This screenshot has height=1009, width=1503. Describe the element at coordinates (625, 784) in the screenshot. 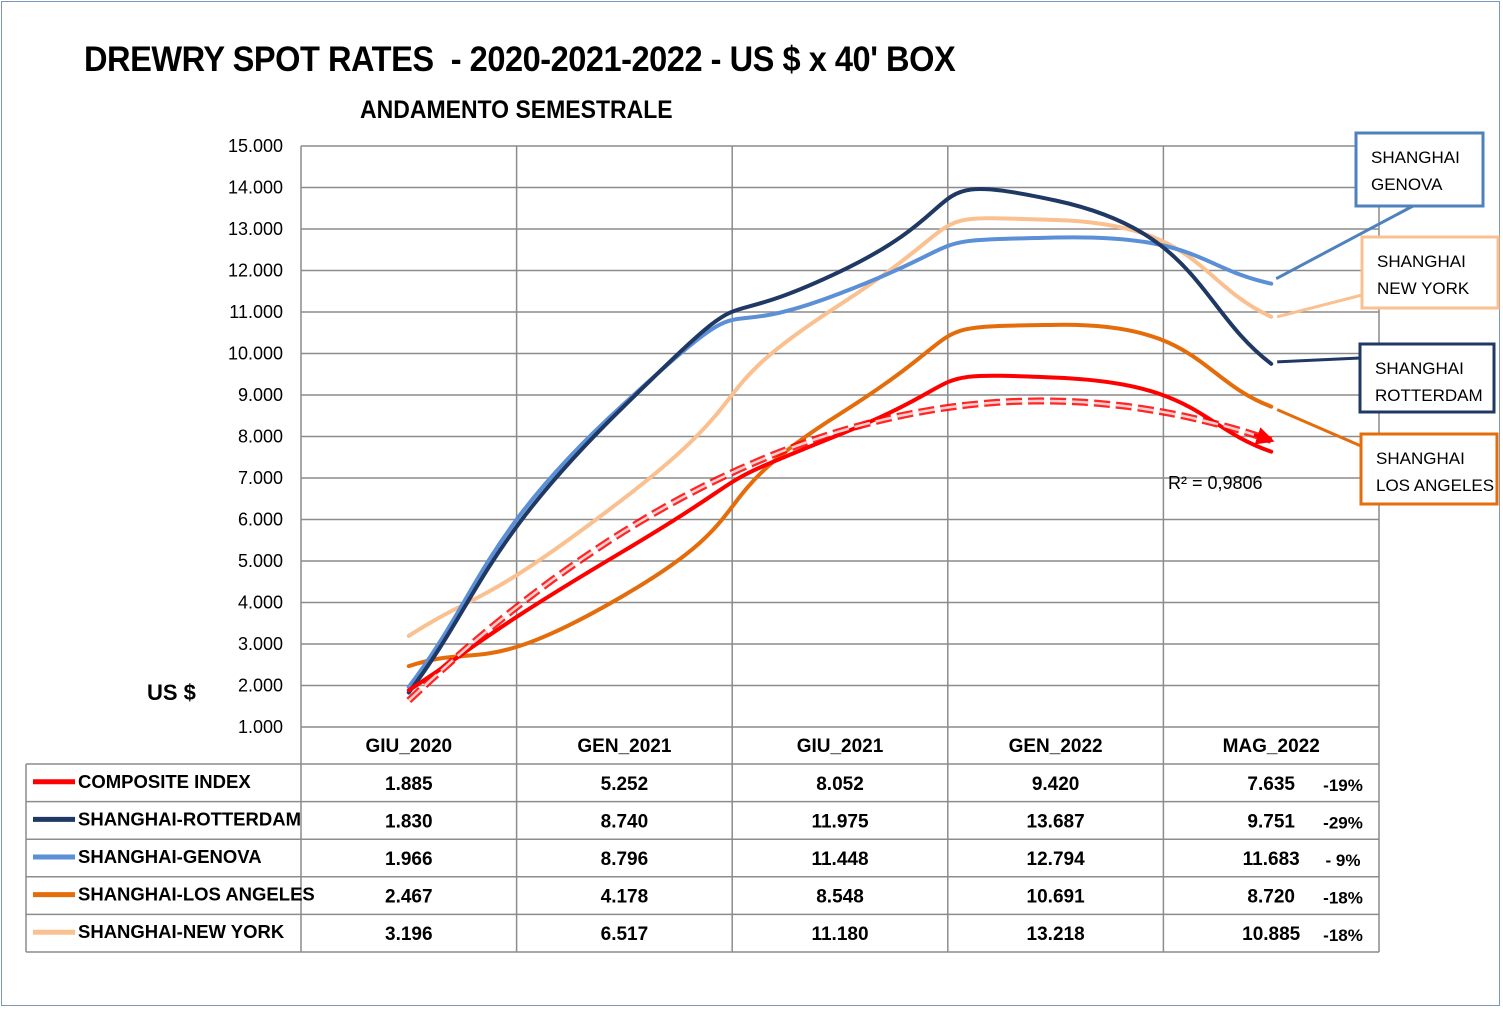

I see `data-label: 5.252` at that location.